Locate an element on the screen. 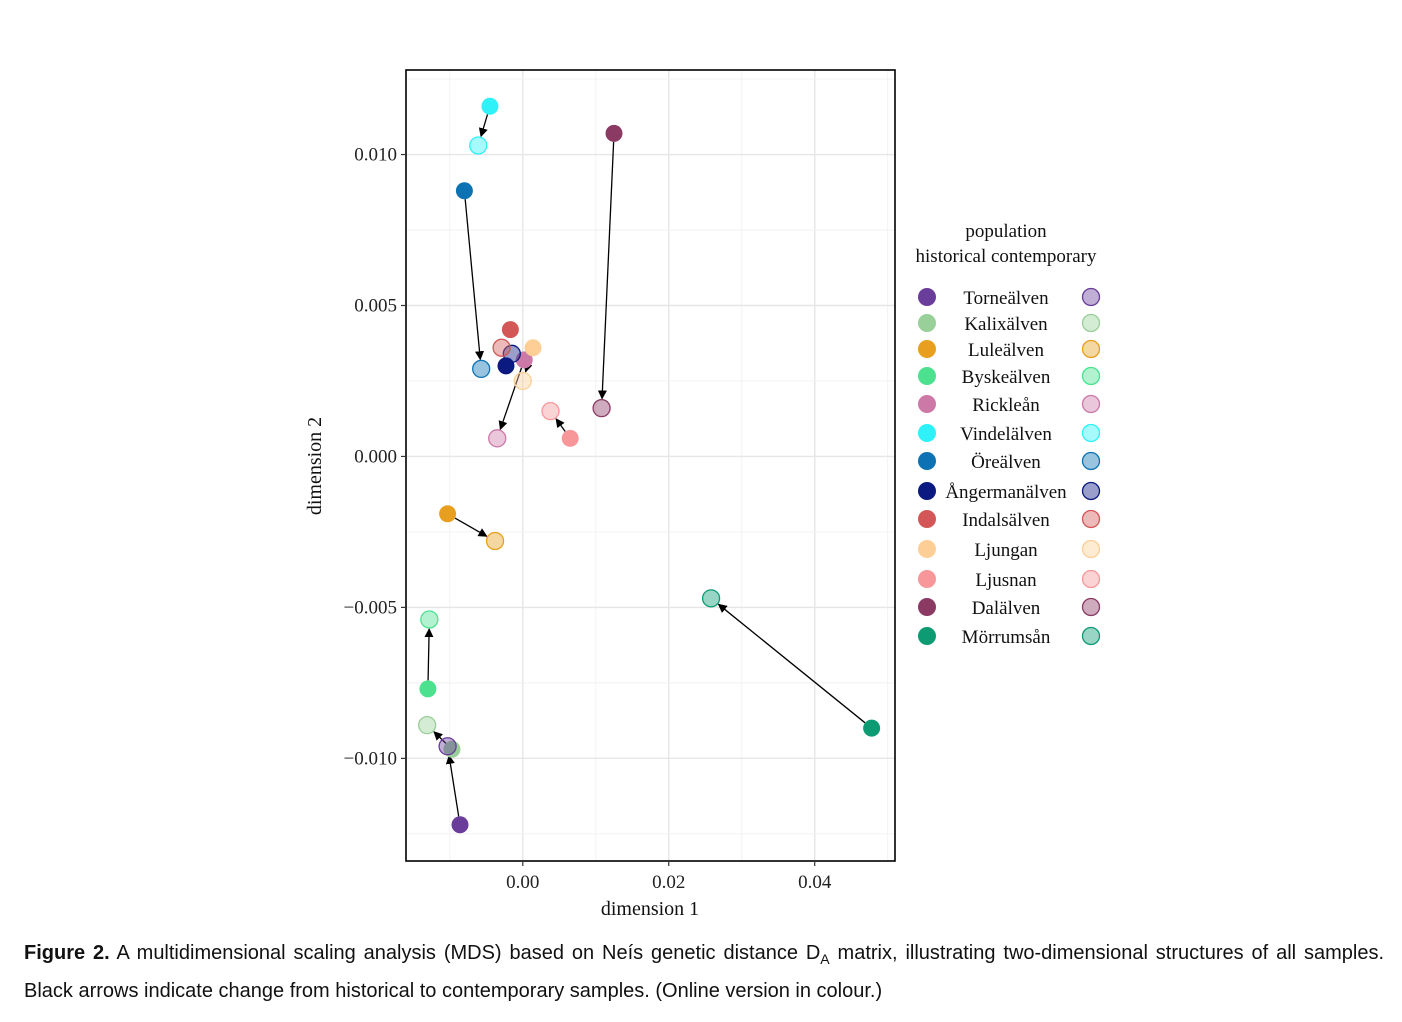 The height and width of the screenshot is (1022, 1402). legend-label: Vindelälven is located at coordinates (1006, 434).